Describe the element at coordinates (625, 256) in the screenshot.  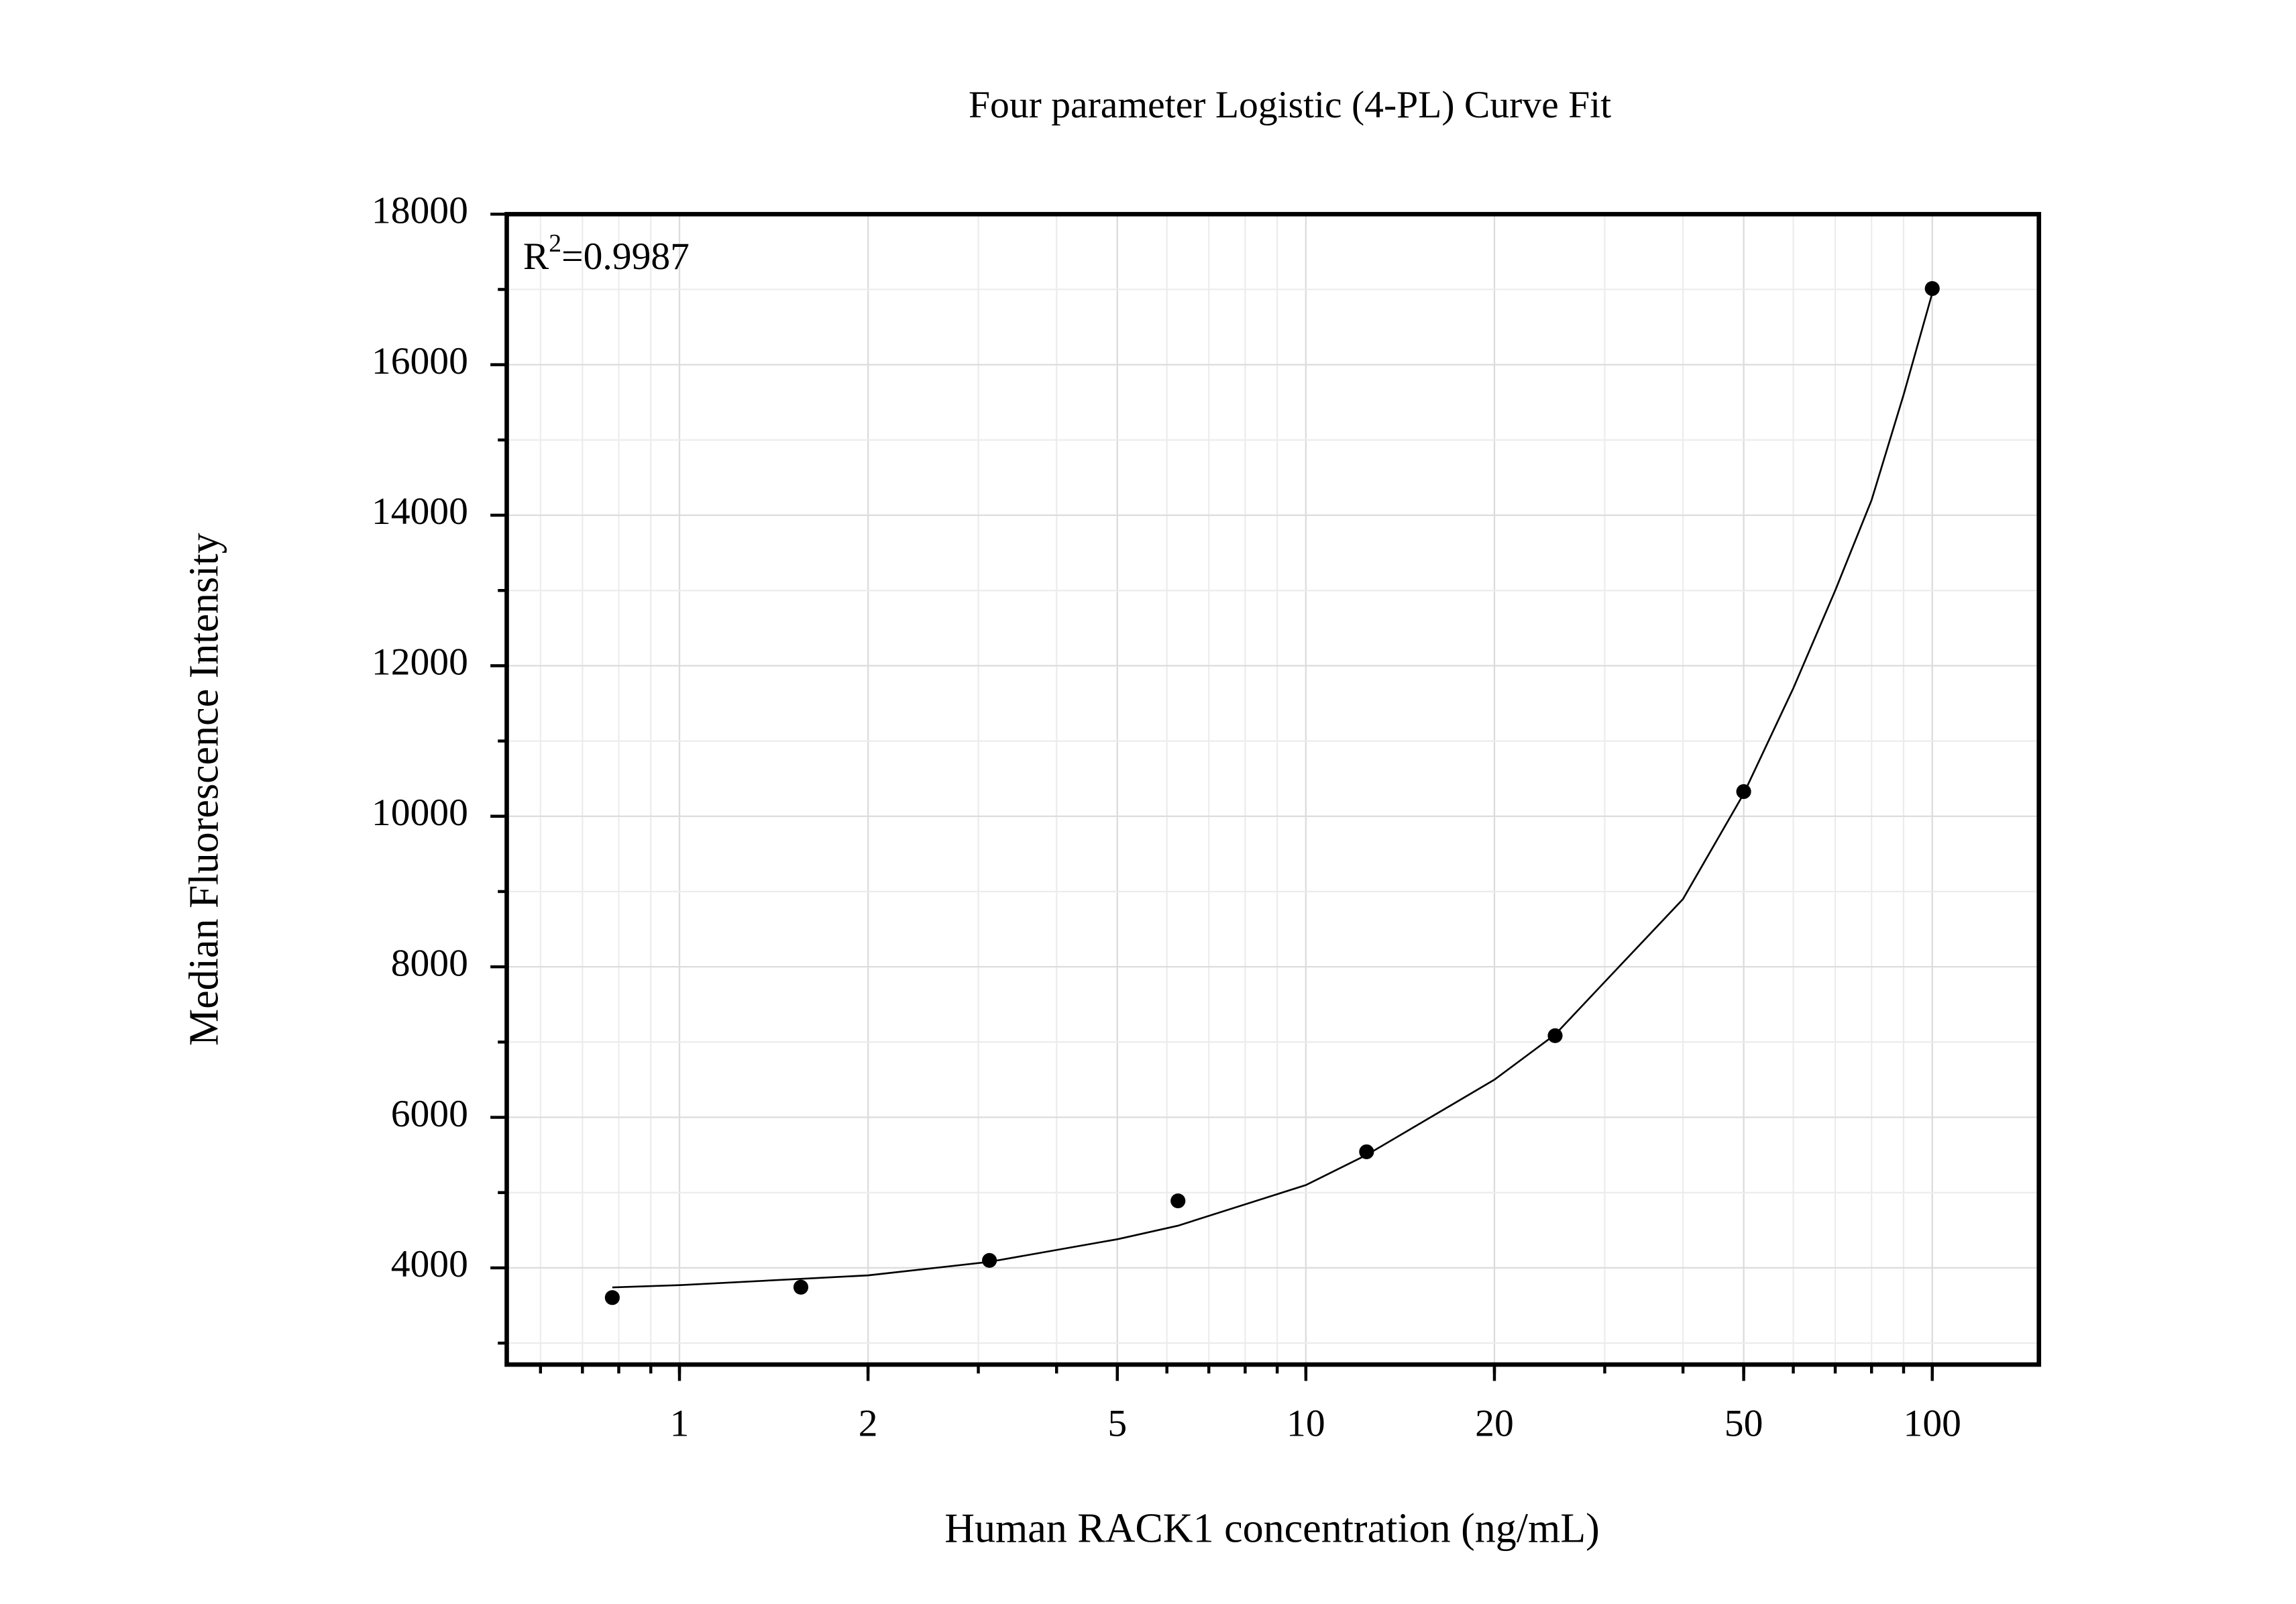
I see `r-value: =0.9987` at that location.